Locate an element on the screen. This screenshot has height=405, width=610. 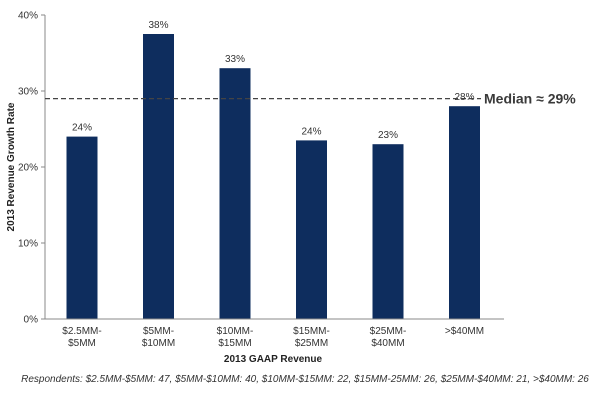
x-category-label: $2.5MM- is located at coordinates (81, 331).